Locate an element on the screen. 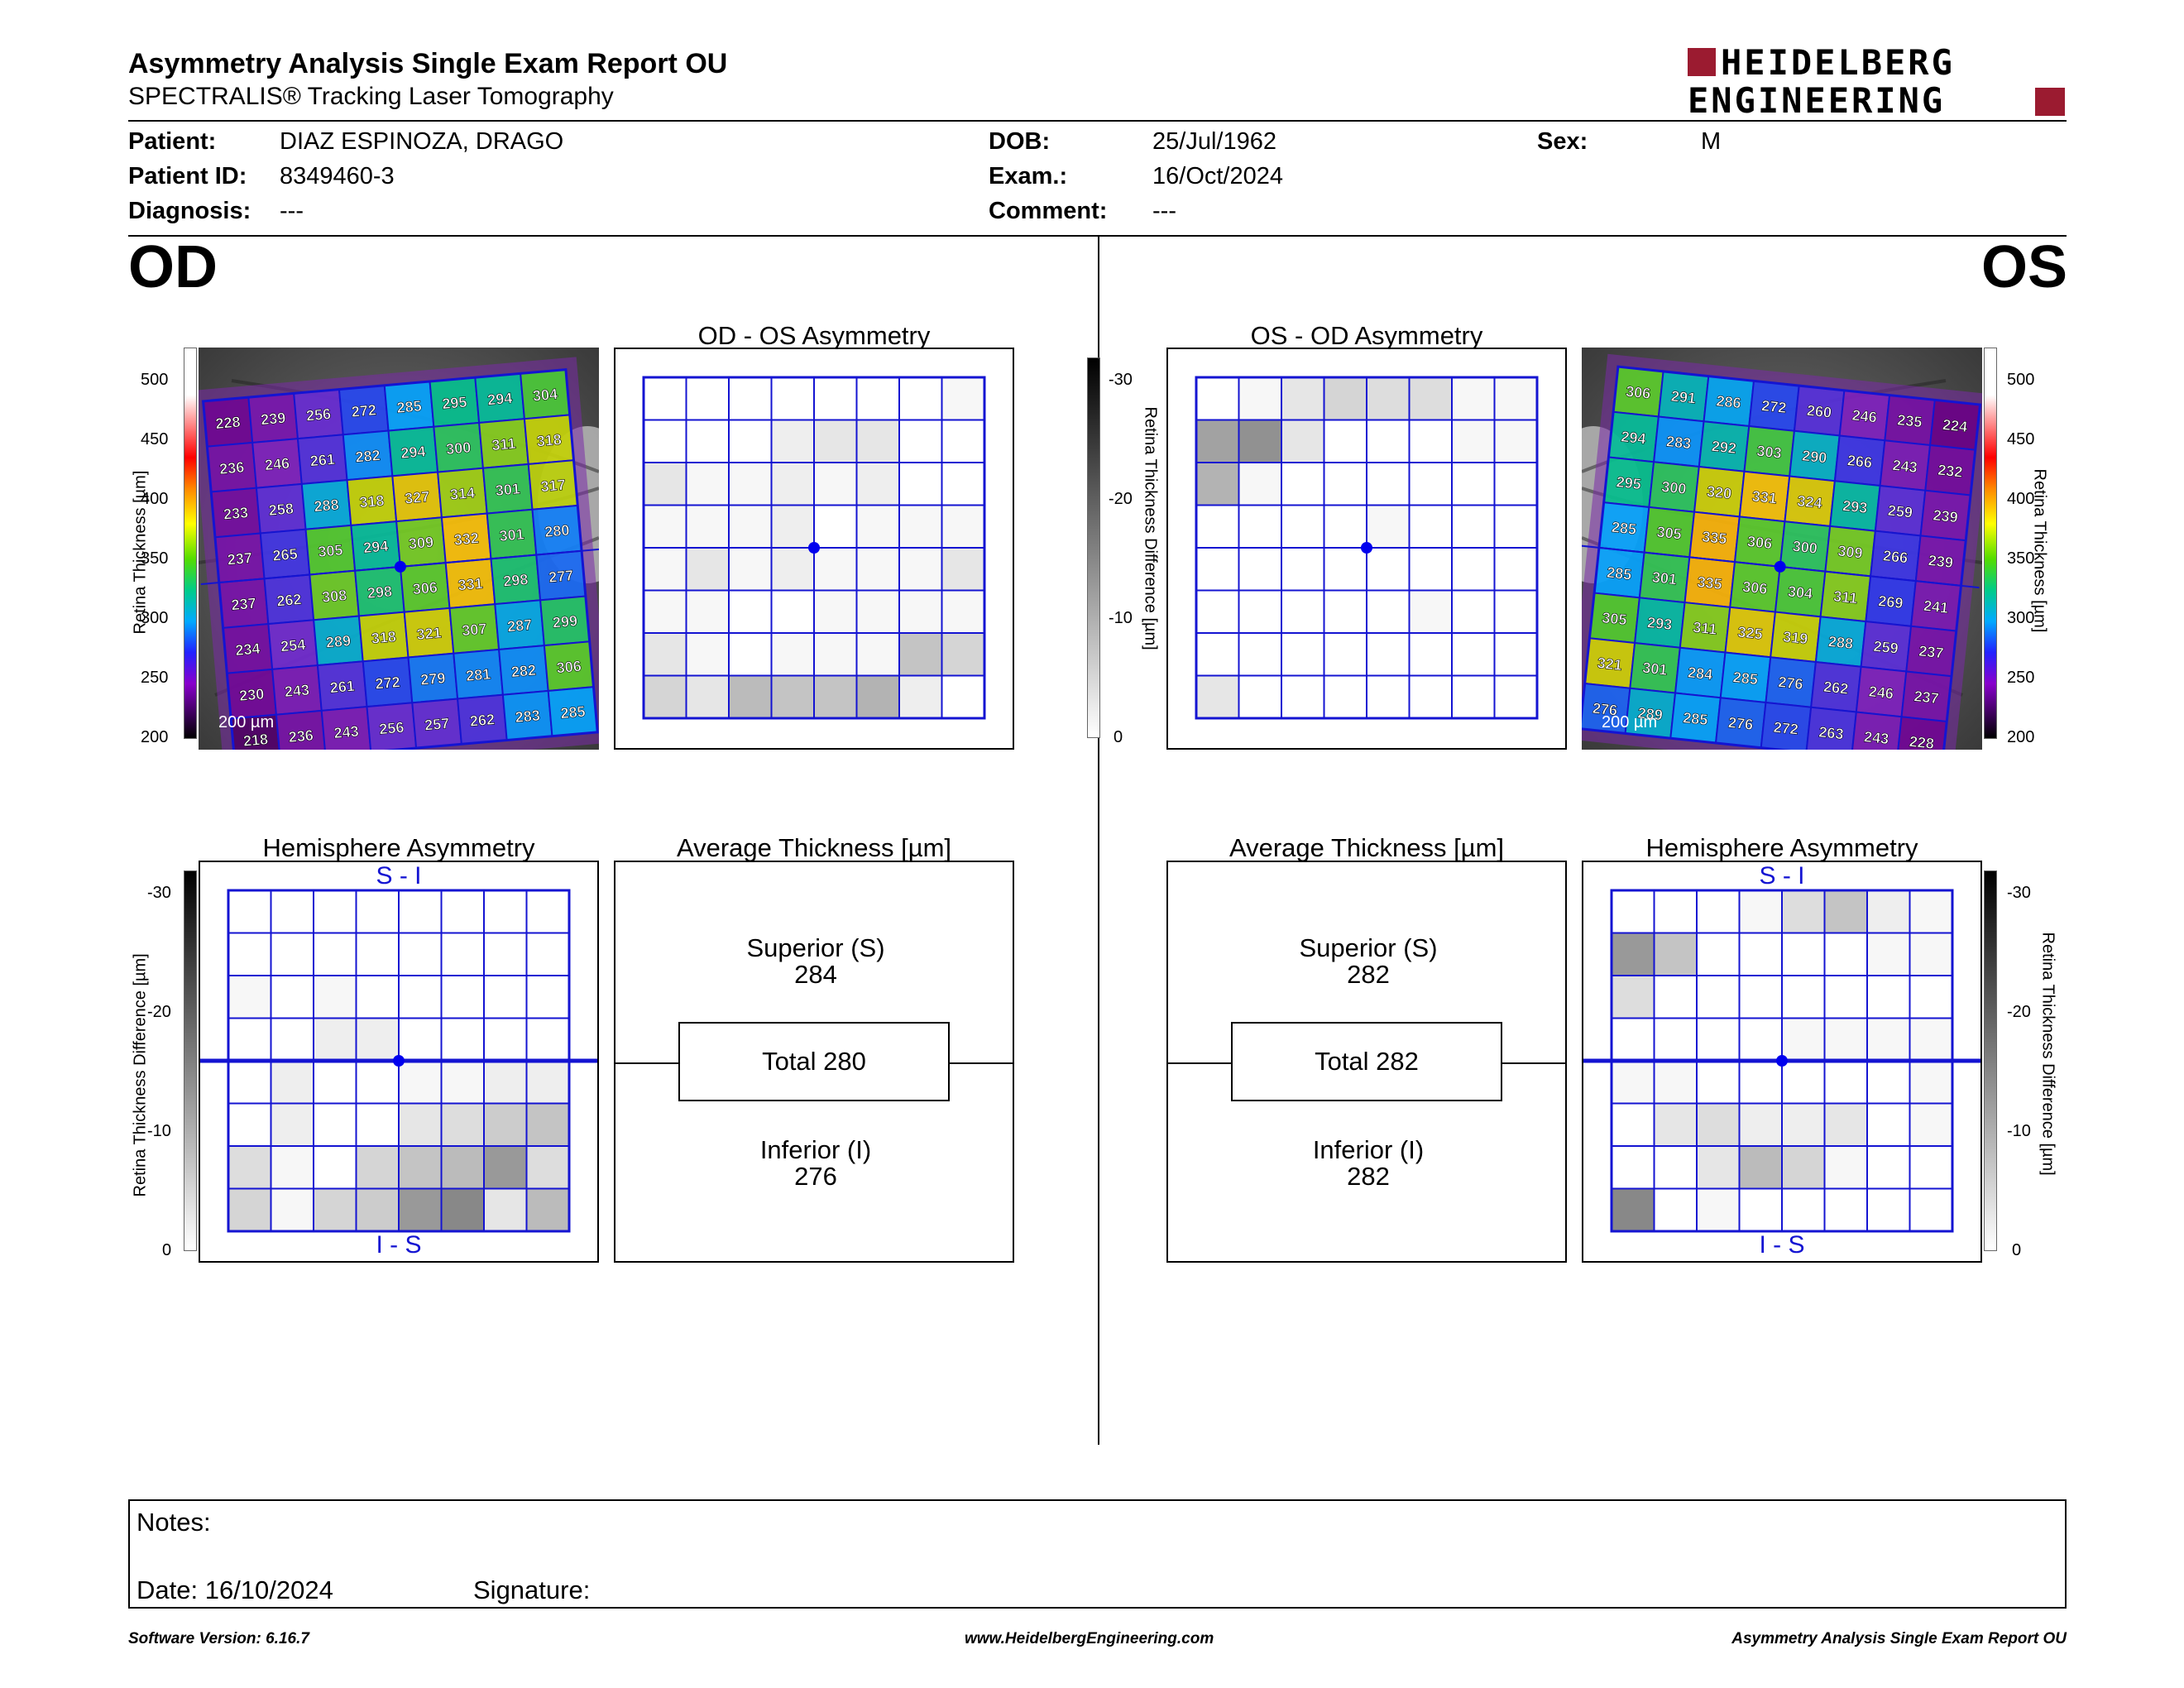 This screenshot has width=2184, height=1688. logo-text-2: ENGINEERING is located at coordinates (1816, 99).